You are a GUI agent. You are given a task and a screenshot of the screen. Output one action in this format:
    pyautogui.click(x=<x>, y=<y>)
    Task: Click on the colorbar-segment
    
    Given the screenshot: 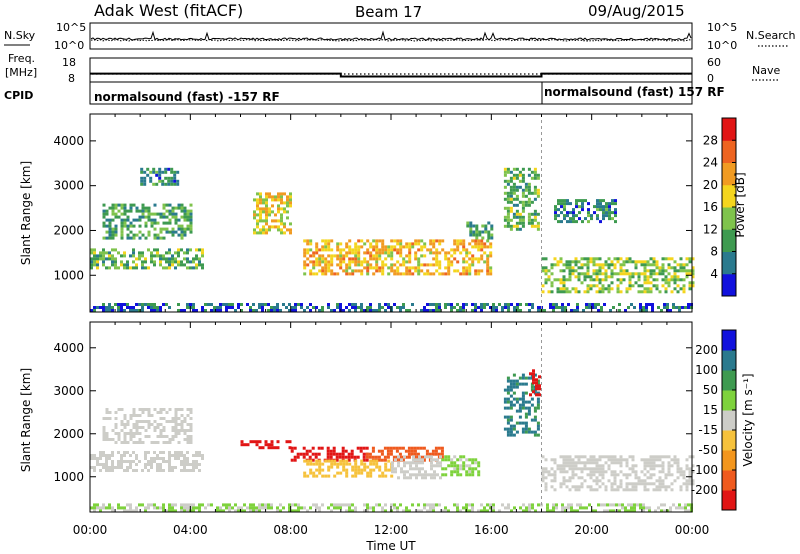 What is the action you would take?
    pyautogui.click(x=729, y=285)
    